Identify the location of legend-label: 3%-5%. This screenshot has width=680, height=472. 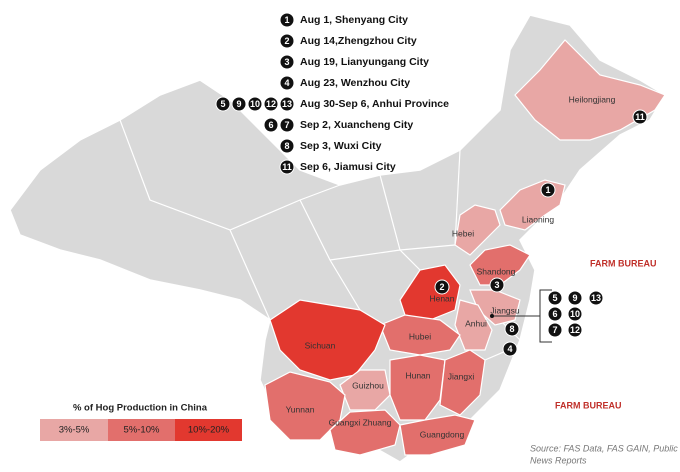
(74, 430).